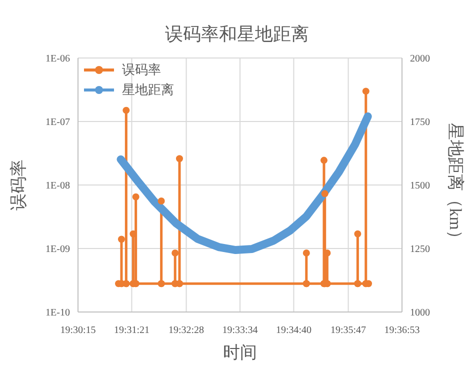 This screenshot has width=474, height=376. I want to click on legend-label: 误码率, so click(141, 70).